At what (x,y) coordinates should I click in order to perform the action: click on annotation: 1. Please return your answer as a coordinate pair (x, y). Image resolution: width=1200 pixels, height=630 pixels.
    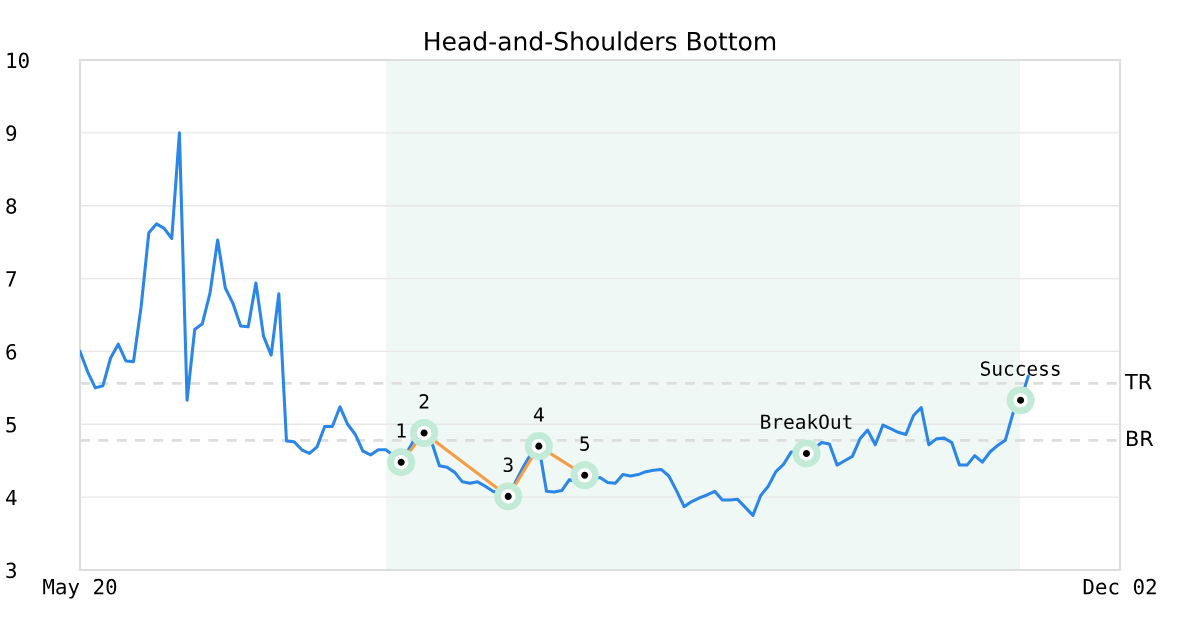
    Looking at the image, I should click on (401, 430).